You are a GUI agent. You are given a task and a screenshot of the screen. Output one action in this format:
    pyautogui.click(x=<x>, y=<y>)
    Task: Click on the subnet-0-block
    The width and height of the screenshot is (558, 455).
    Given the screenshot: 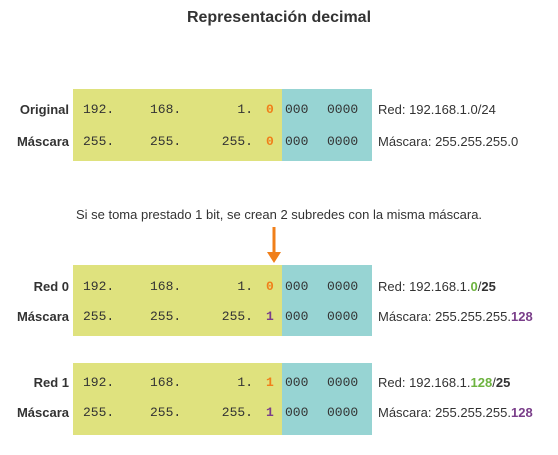 What is the action you would take?
    pyautogui.click(x=222, y=300)
    